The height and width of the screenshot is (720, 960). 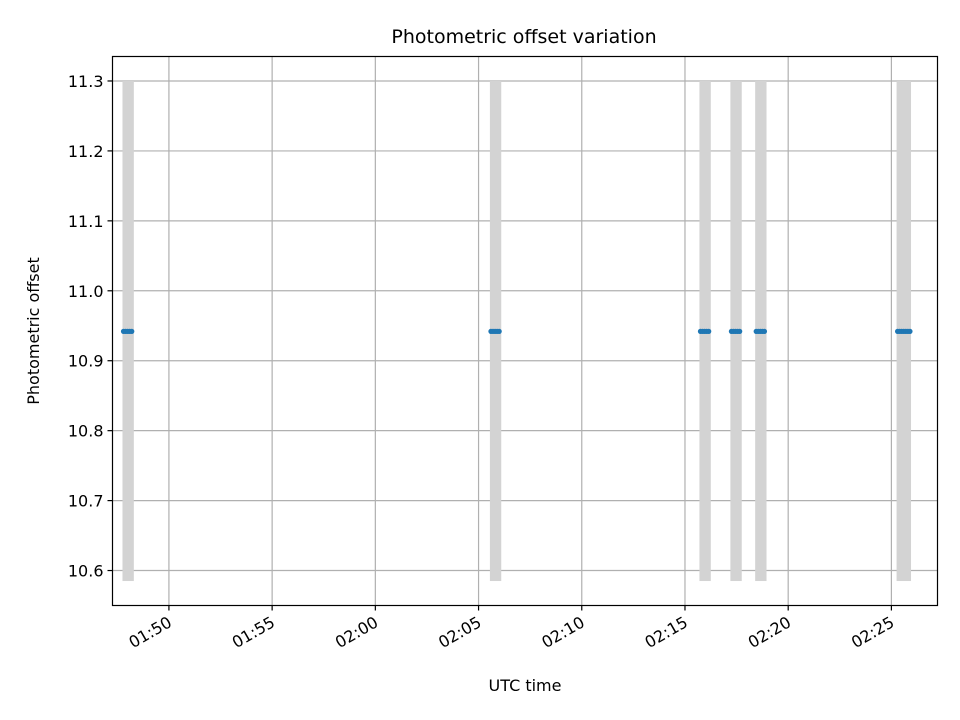 What do you see at coordinates (666, 633) in the screenshot?
I see `x-tick-label: 02:15` at bounding box center [666, 633].